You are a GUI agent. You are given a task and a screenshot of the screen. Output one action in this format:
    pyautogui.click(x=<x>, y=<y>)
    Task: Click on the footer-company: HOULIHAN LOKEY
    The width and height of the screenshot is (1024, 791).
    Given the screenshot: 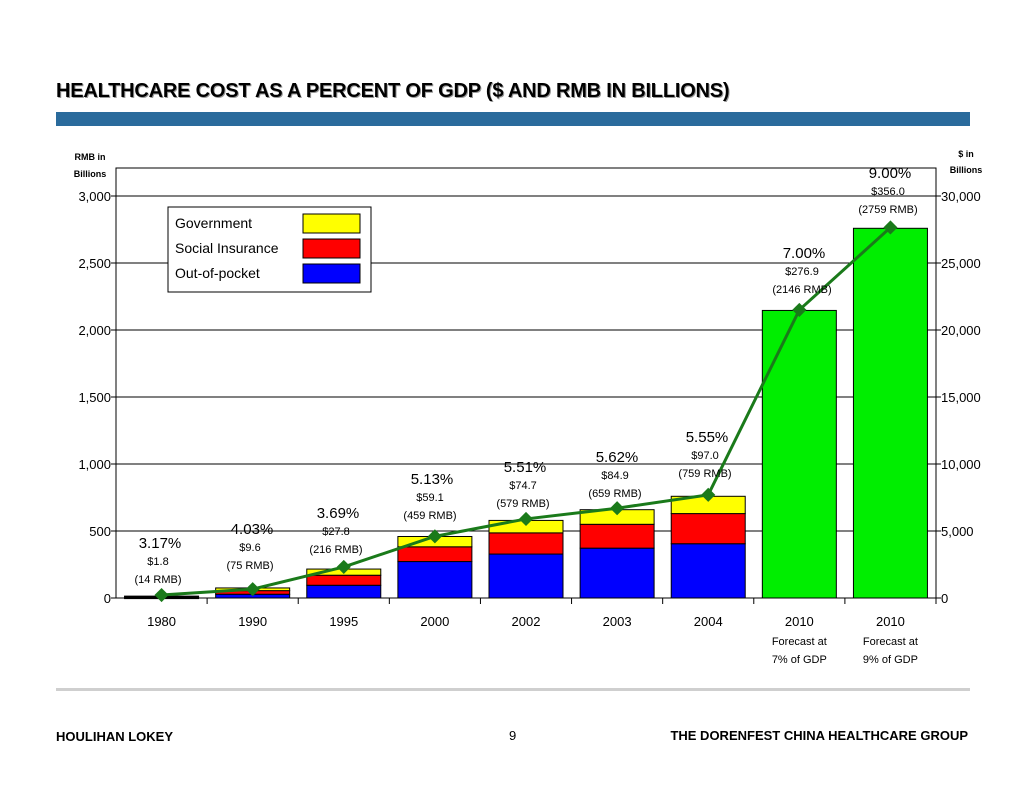 What is the action you would take?
    pyautogui.click(x=114, y=736)
    